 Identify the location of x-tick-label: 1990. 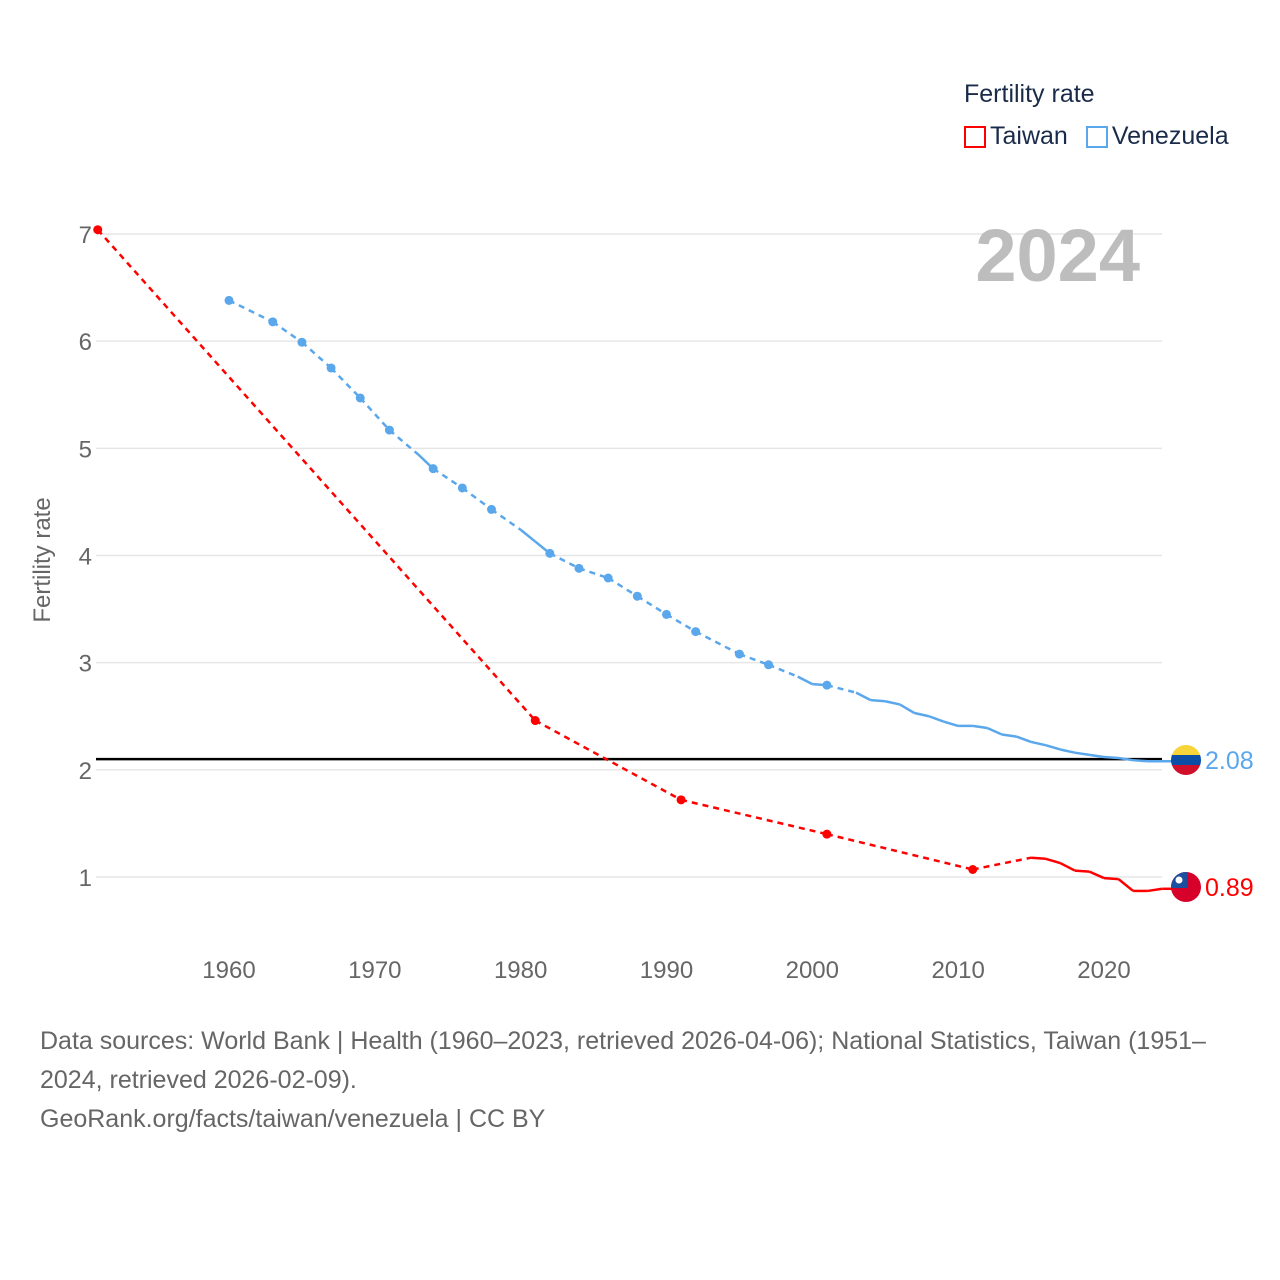
(666, 970).